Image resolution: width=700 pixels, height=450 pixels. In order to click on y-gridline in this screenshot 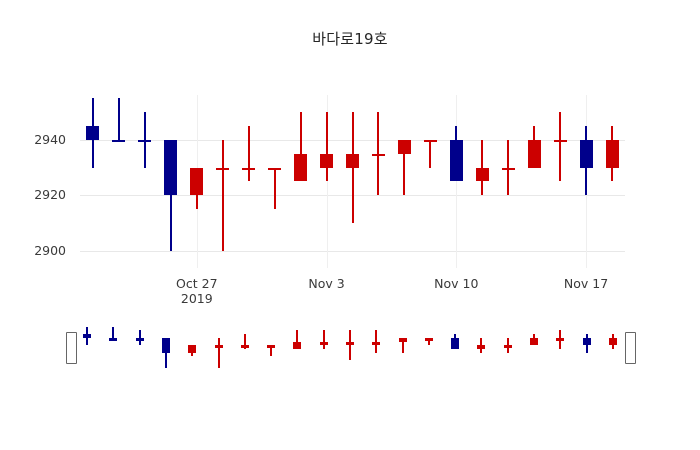, I will do `click(352, 252)`.